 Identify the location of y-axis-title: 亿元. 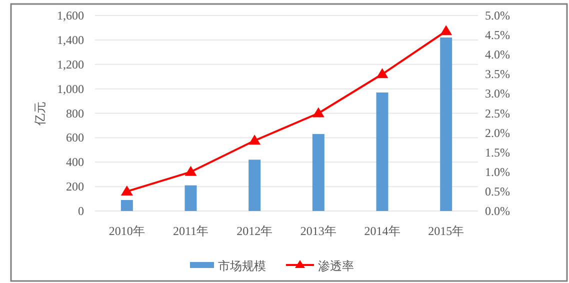
(40, 113).